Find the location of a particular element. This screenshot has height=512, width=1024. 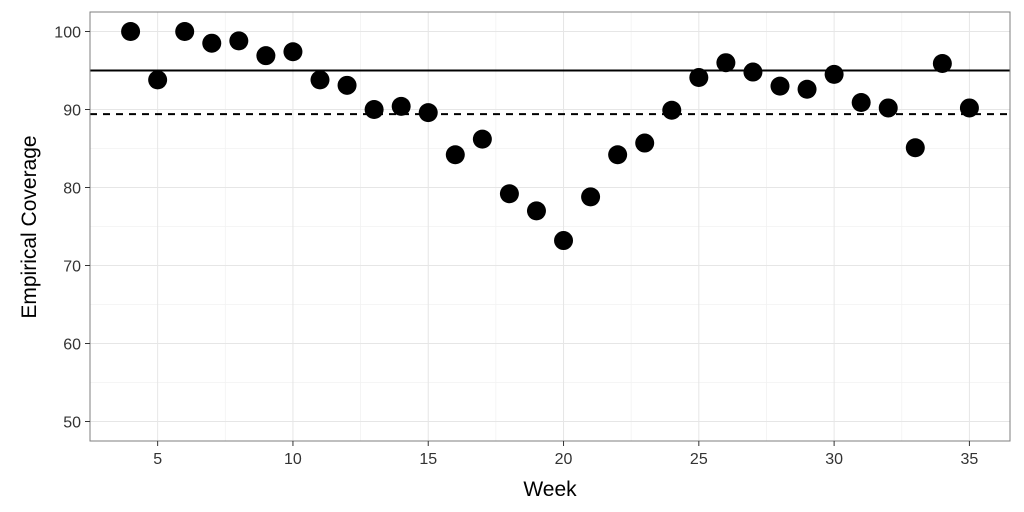

x-tick-label: 25 is located at coordinates (699, 459).